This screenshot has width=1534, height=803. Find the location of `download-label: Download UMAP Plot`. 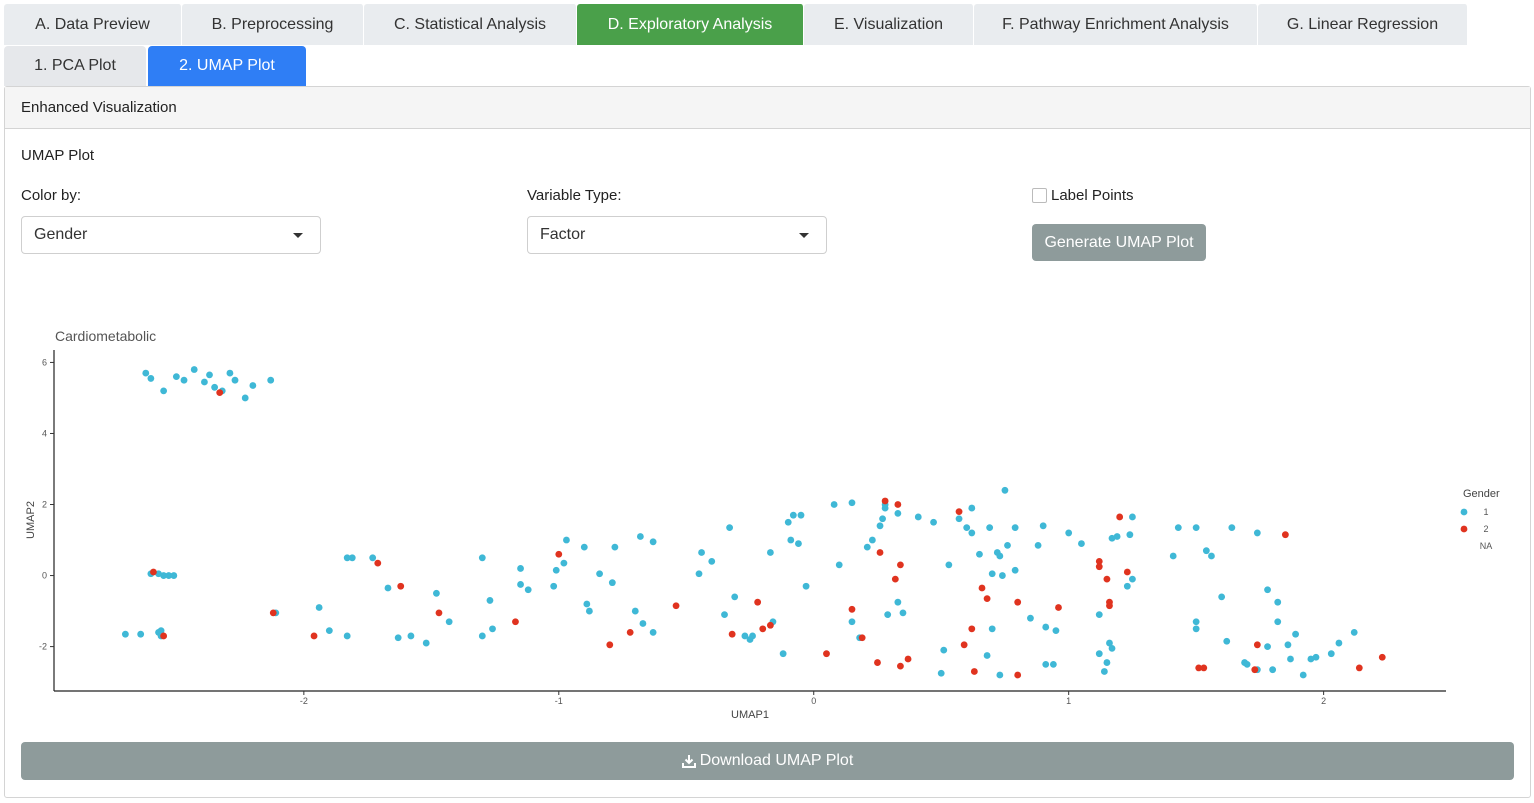

download-label: Download UMAP Plot is located at coordinates (776, 760).